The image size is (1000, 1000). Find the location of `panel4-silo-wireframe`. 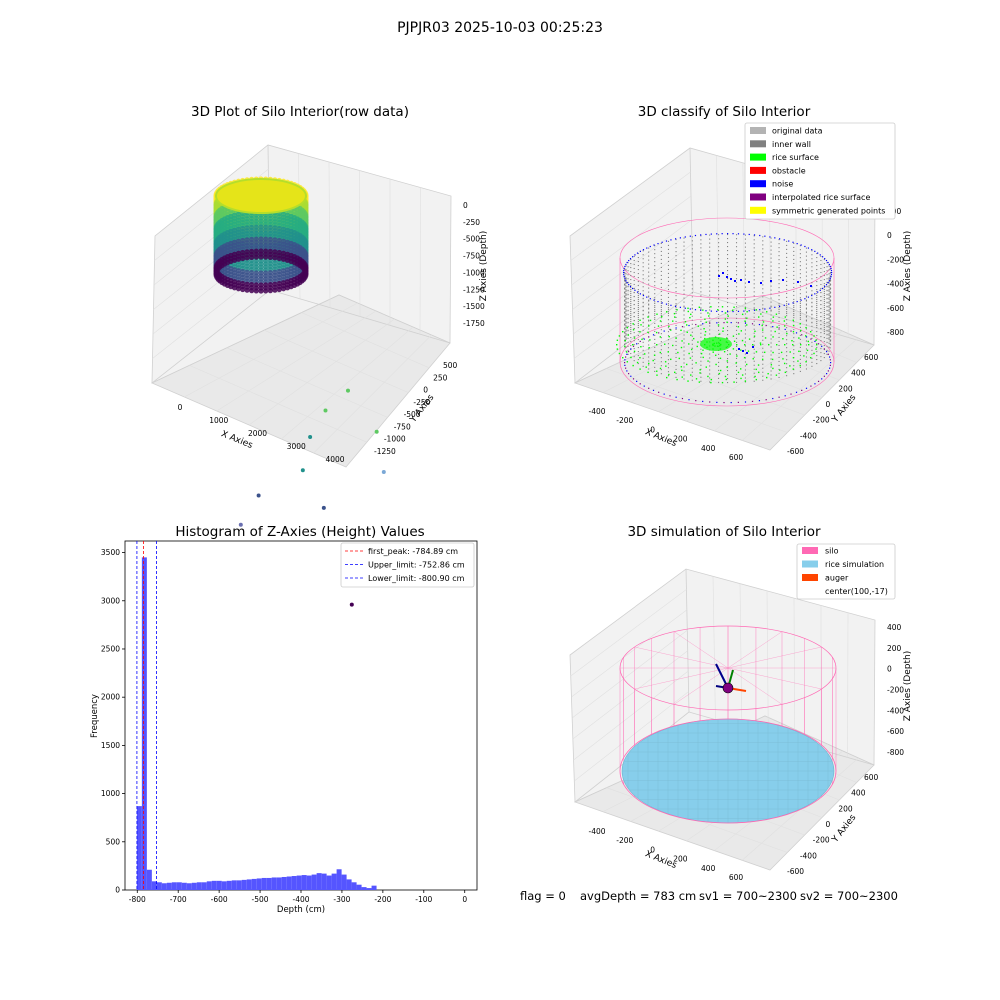

panel4-silo-wireframe is located at coordinates (728, 724).